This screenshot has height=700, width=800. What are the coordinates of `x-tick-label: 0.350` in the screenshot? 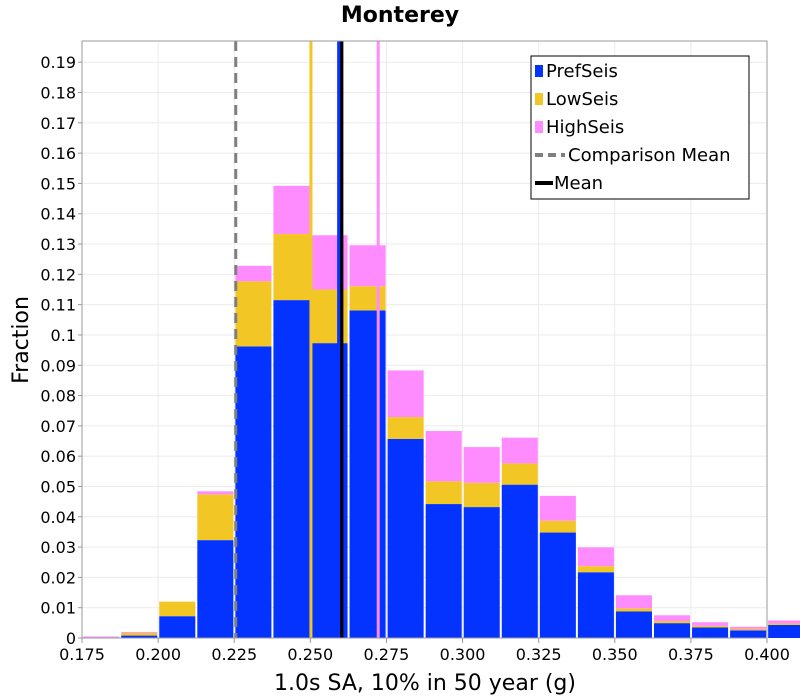 It's located at (615, 654).